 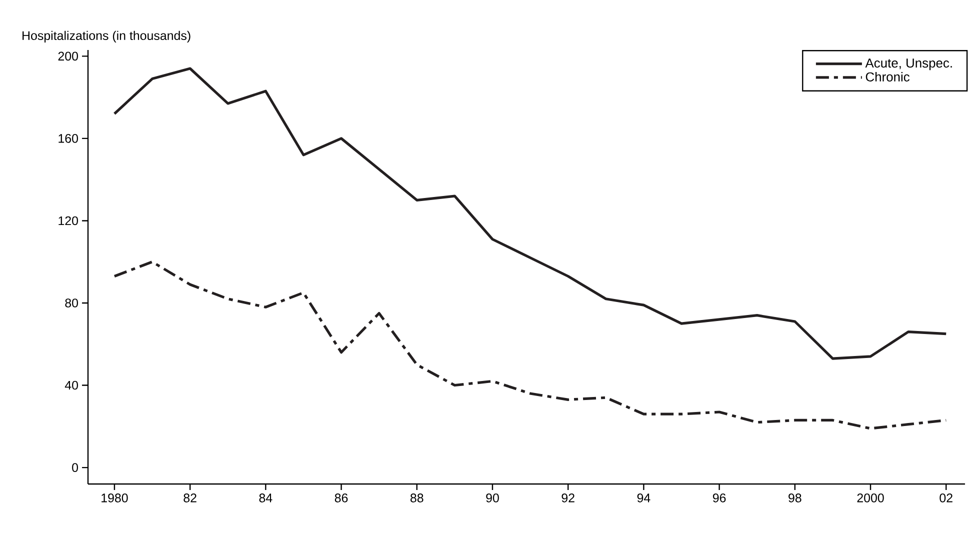 I want to click on y-axis-title: Hospitalizations (in thousands), so click(x=106, y=36).